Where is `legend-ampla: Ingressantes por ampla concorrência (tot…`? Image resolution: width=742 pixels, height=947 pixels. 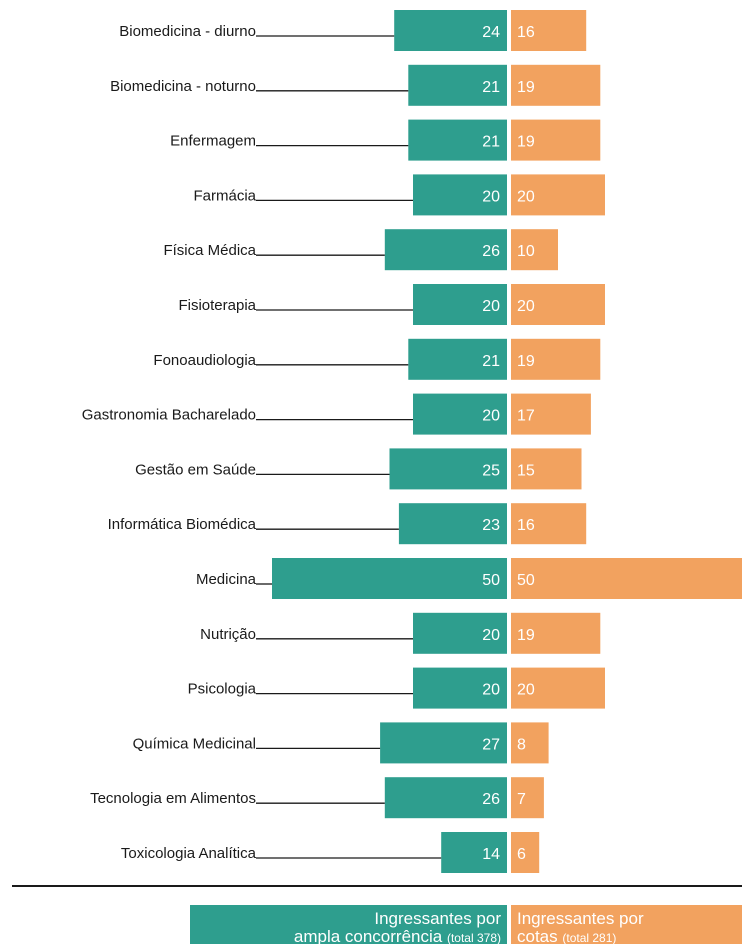 legend-ampla: Ingressantes por ampla concorrência (tot… is located at coordinates (348, 926).